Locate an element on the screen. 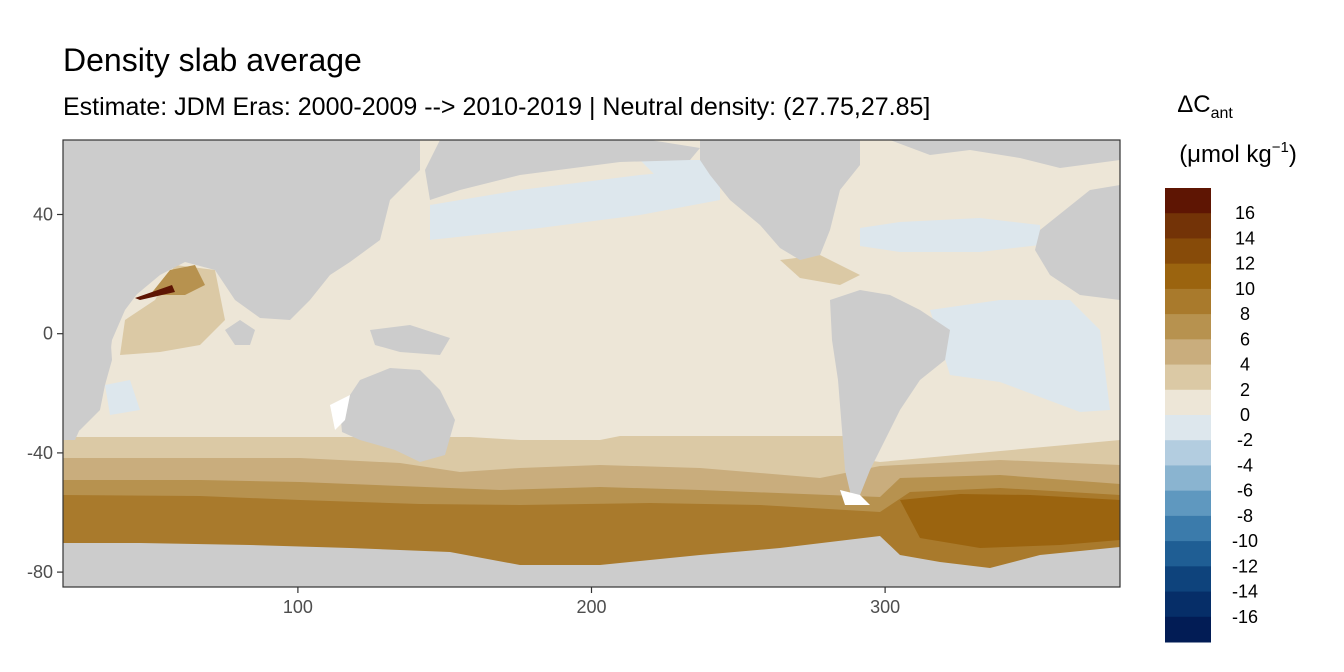  legend-swatches is located at coordinates (1188, 415).